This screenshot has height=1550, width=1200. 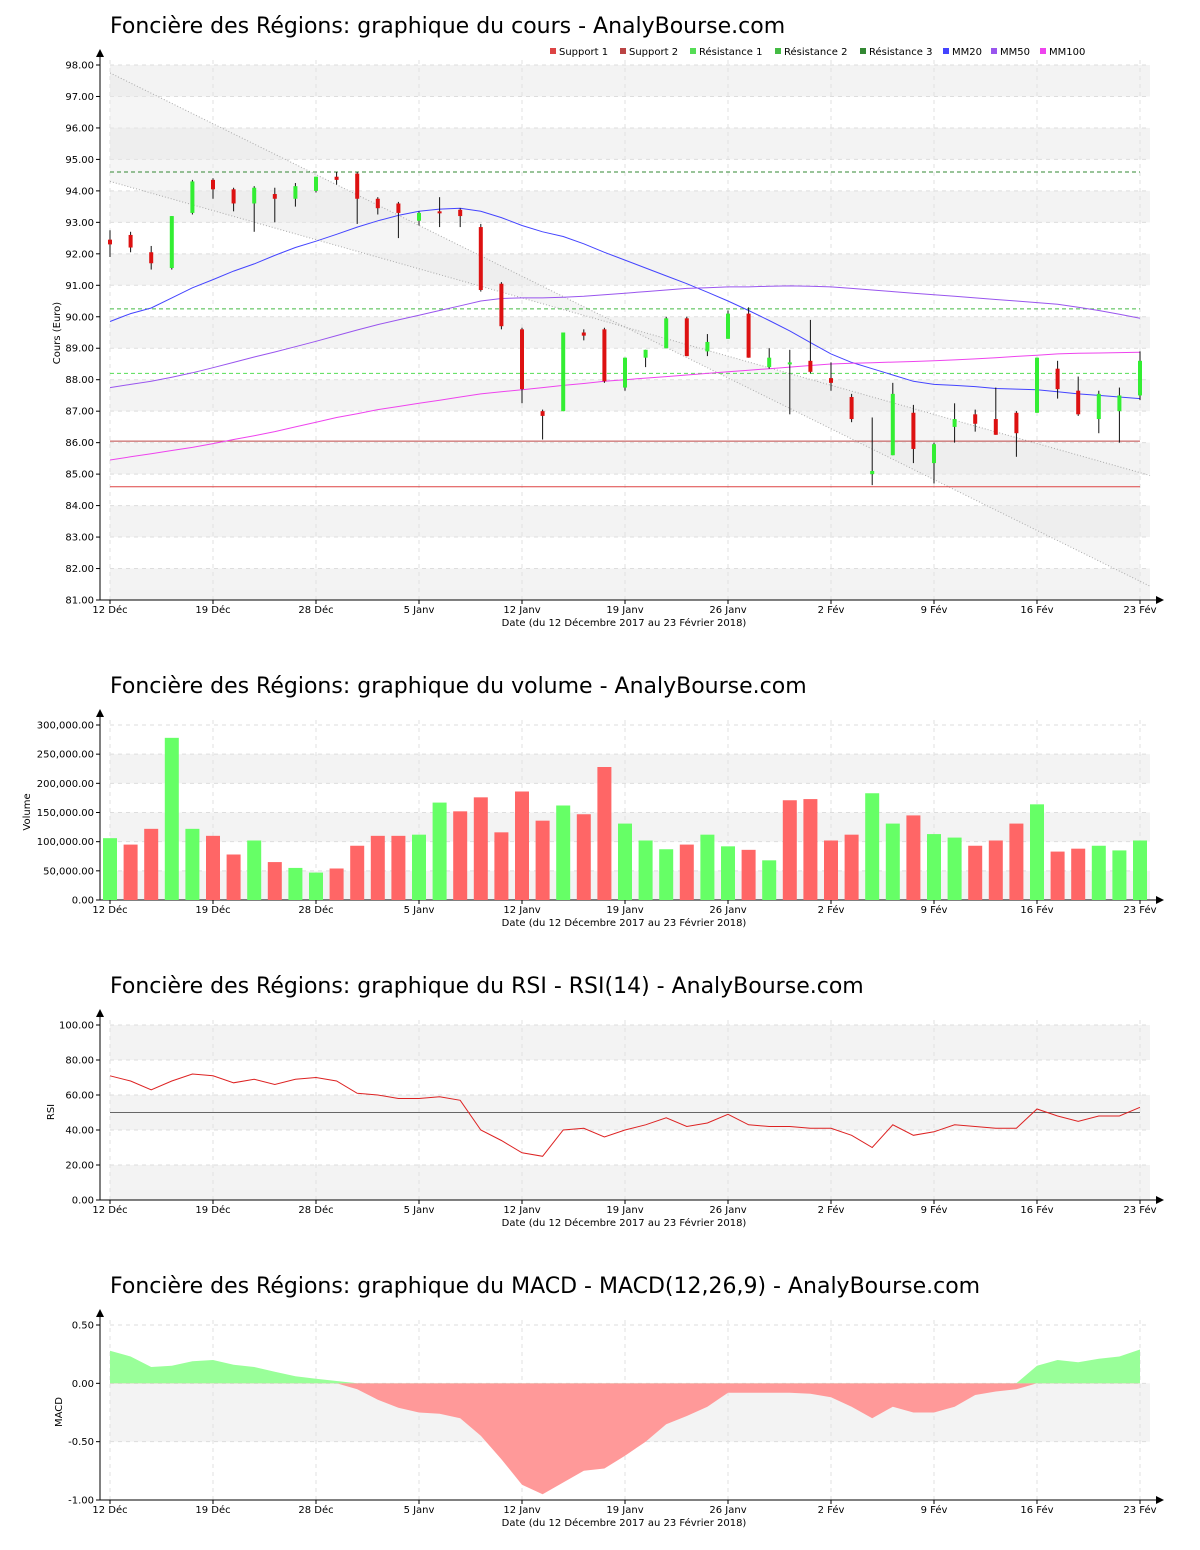 What do you see at coordinates (831, 1510) in the screenshot?
I see `macd-x-tick-label: 2 Fév` at bounding box center [831, 1510].